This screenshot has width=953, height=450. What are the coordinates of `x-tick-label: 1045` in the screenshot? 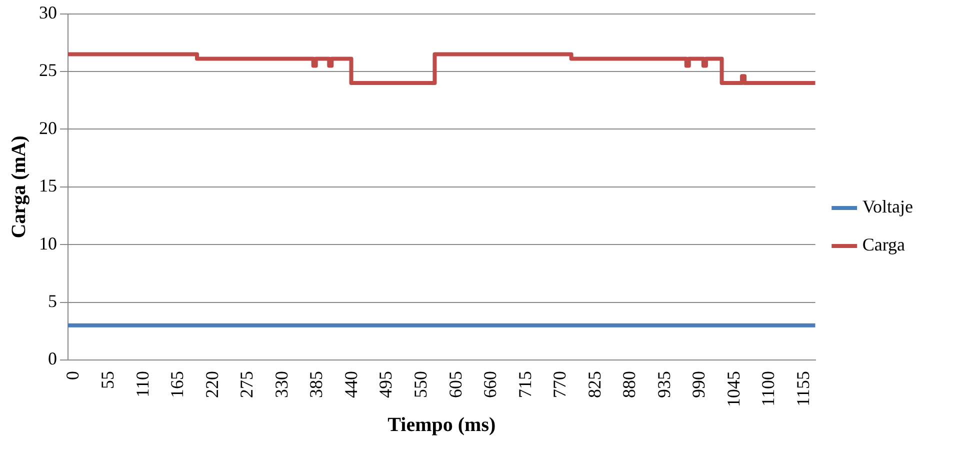 It's located at (733, 389).